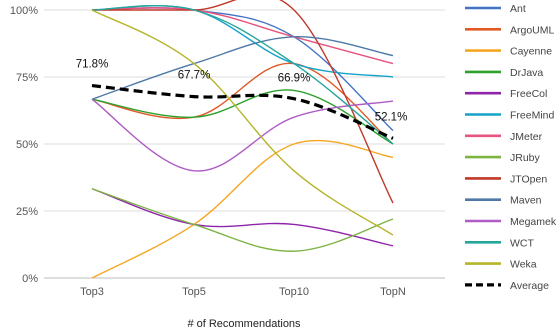 The width and height of the screenshot is (558, 333). Describe the element at coordinates (529, 286) in the screenshot. I see `legend-label-average: Average` at that location.